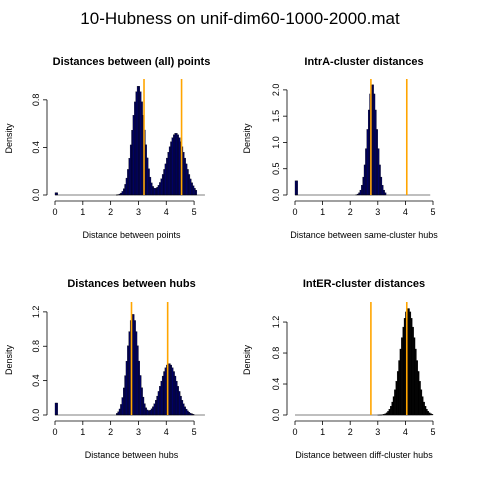 The height and width of the screenshot is (480, 480). I want to click on panel-title: IntrA-cluster distances, so click(363, 62).